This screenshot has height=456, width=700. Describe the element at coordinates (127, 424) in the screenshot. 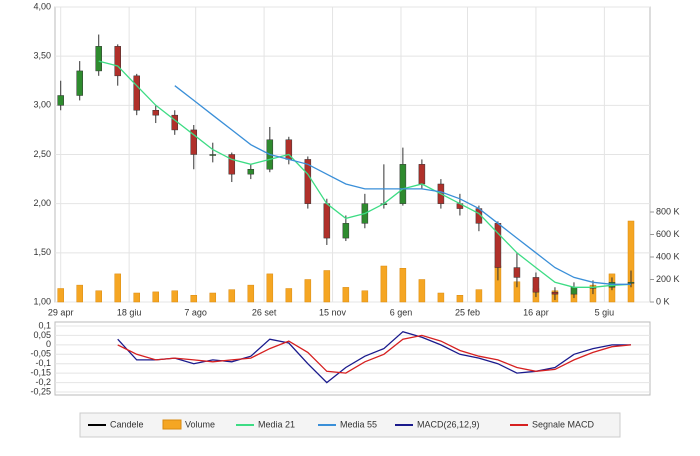

I see `legend-label: Candele` at that location.